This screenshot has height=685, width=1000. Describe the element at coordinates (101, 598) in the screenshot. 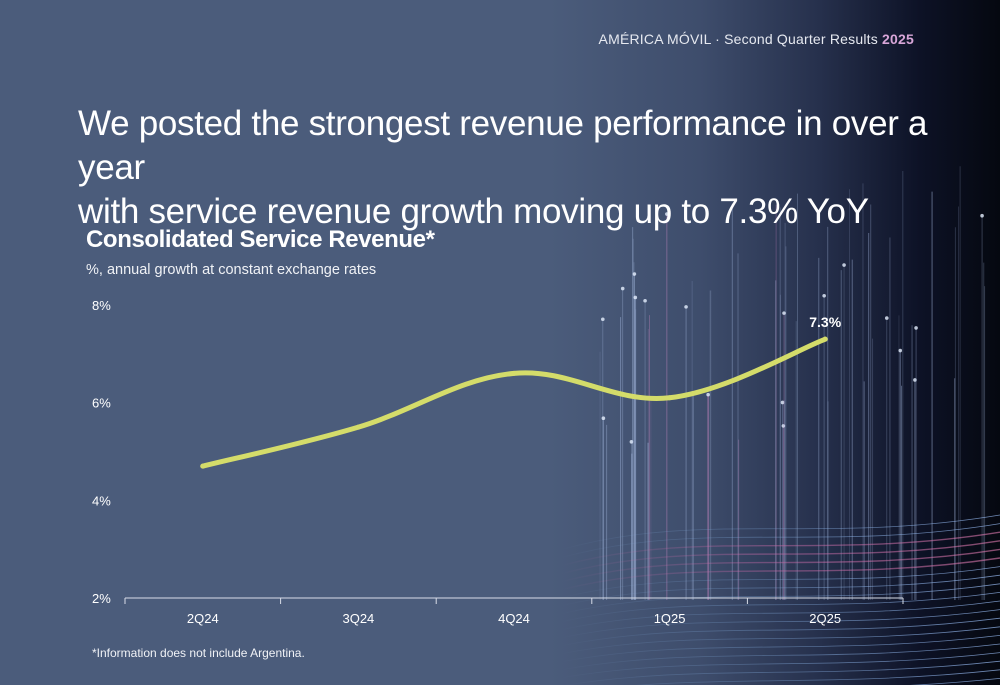

I see `y-tick-label: 2%` at that location.